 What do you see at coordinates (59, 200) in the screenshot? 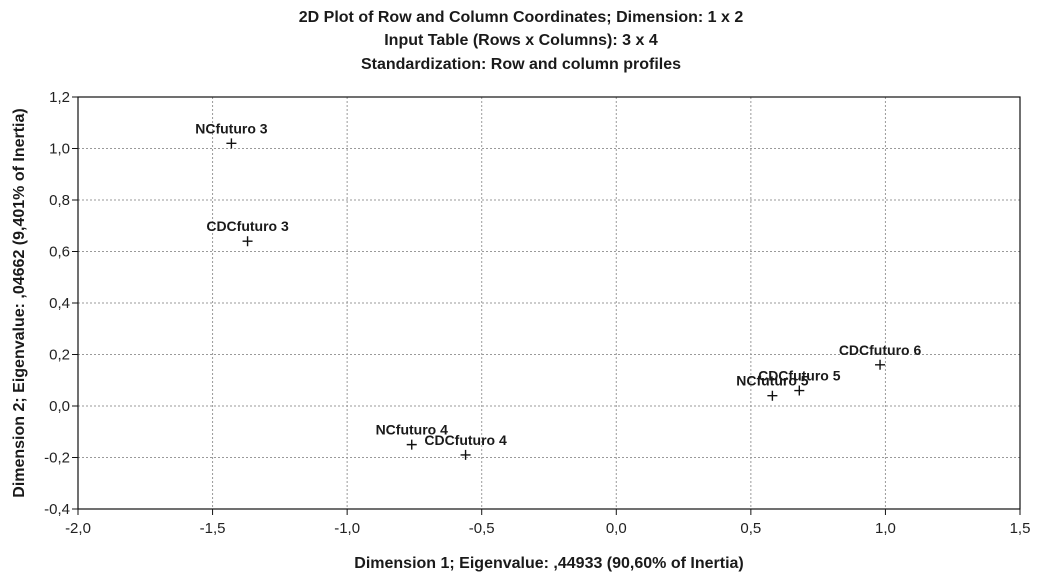
I see `y-tick-label: 0,8` at bounding box center [59, 200].